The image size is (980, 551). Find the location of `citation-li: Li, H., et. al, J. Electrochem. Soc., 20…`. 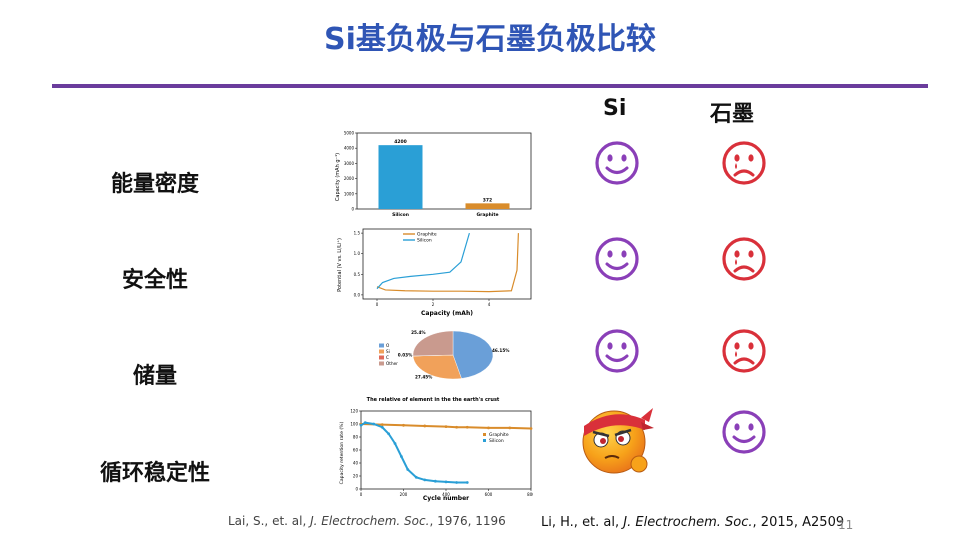

citation-li: Li, H., et. al, J. Electrochem. Soc., 20… is located at coordinates (693, 522).